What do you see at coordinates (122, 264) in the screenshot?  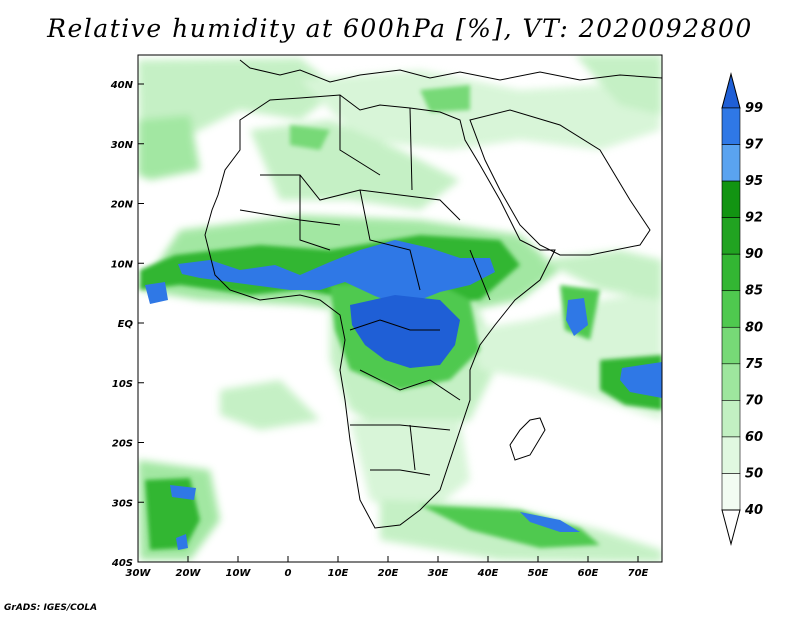 I see `lat-tick-label: 10N` at bounding box center [122, 264].